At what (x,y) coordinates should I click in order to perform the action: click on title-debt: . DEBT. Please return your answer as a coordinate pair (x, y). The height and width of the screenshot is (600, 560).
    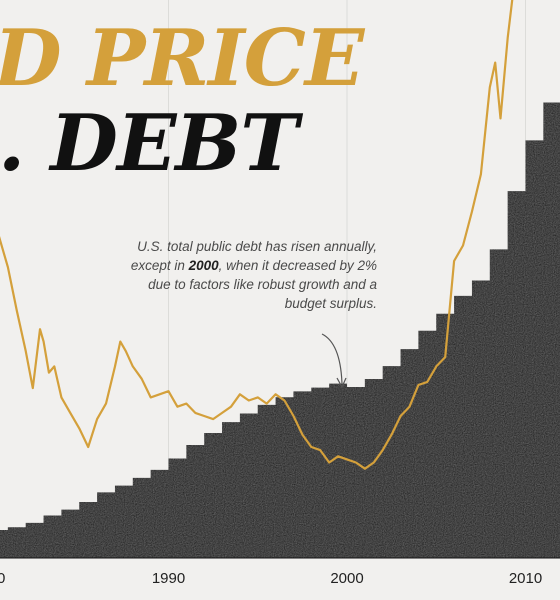
    Looking at the image, I should click on (149, 143).